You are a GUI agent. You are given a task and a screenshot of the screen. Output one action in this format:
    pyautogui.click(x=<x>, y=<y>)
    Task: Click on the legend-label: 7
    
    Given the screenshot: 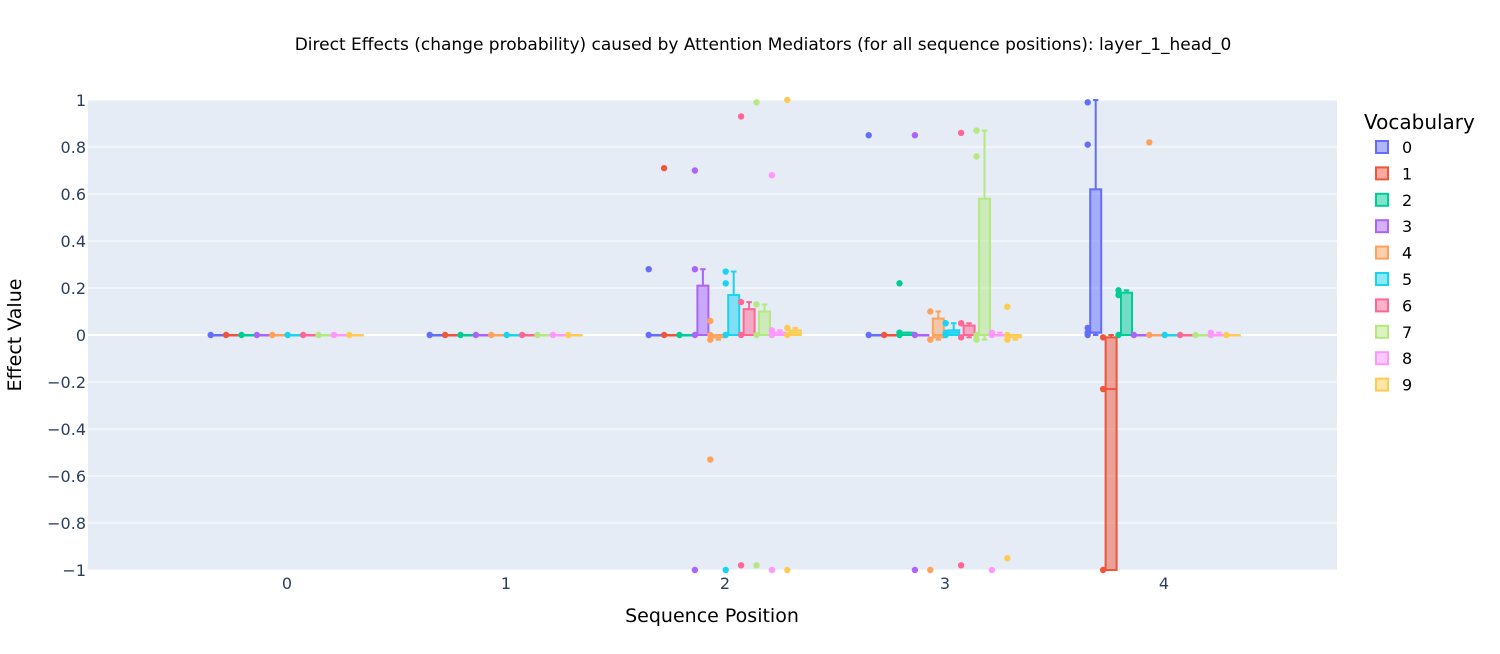 What is the action you would take?
    pyautogui.click(x=1407, y=332)
    